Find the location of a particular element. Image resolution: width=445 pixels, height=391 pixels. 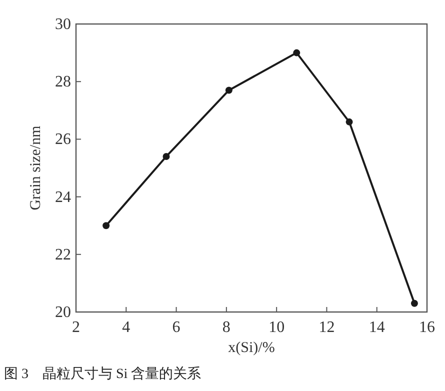

y-tick-label: 26 is located at coordinates (63, 139).